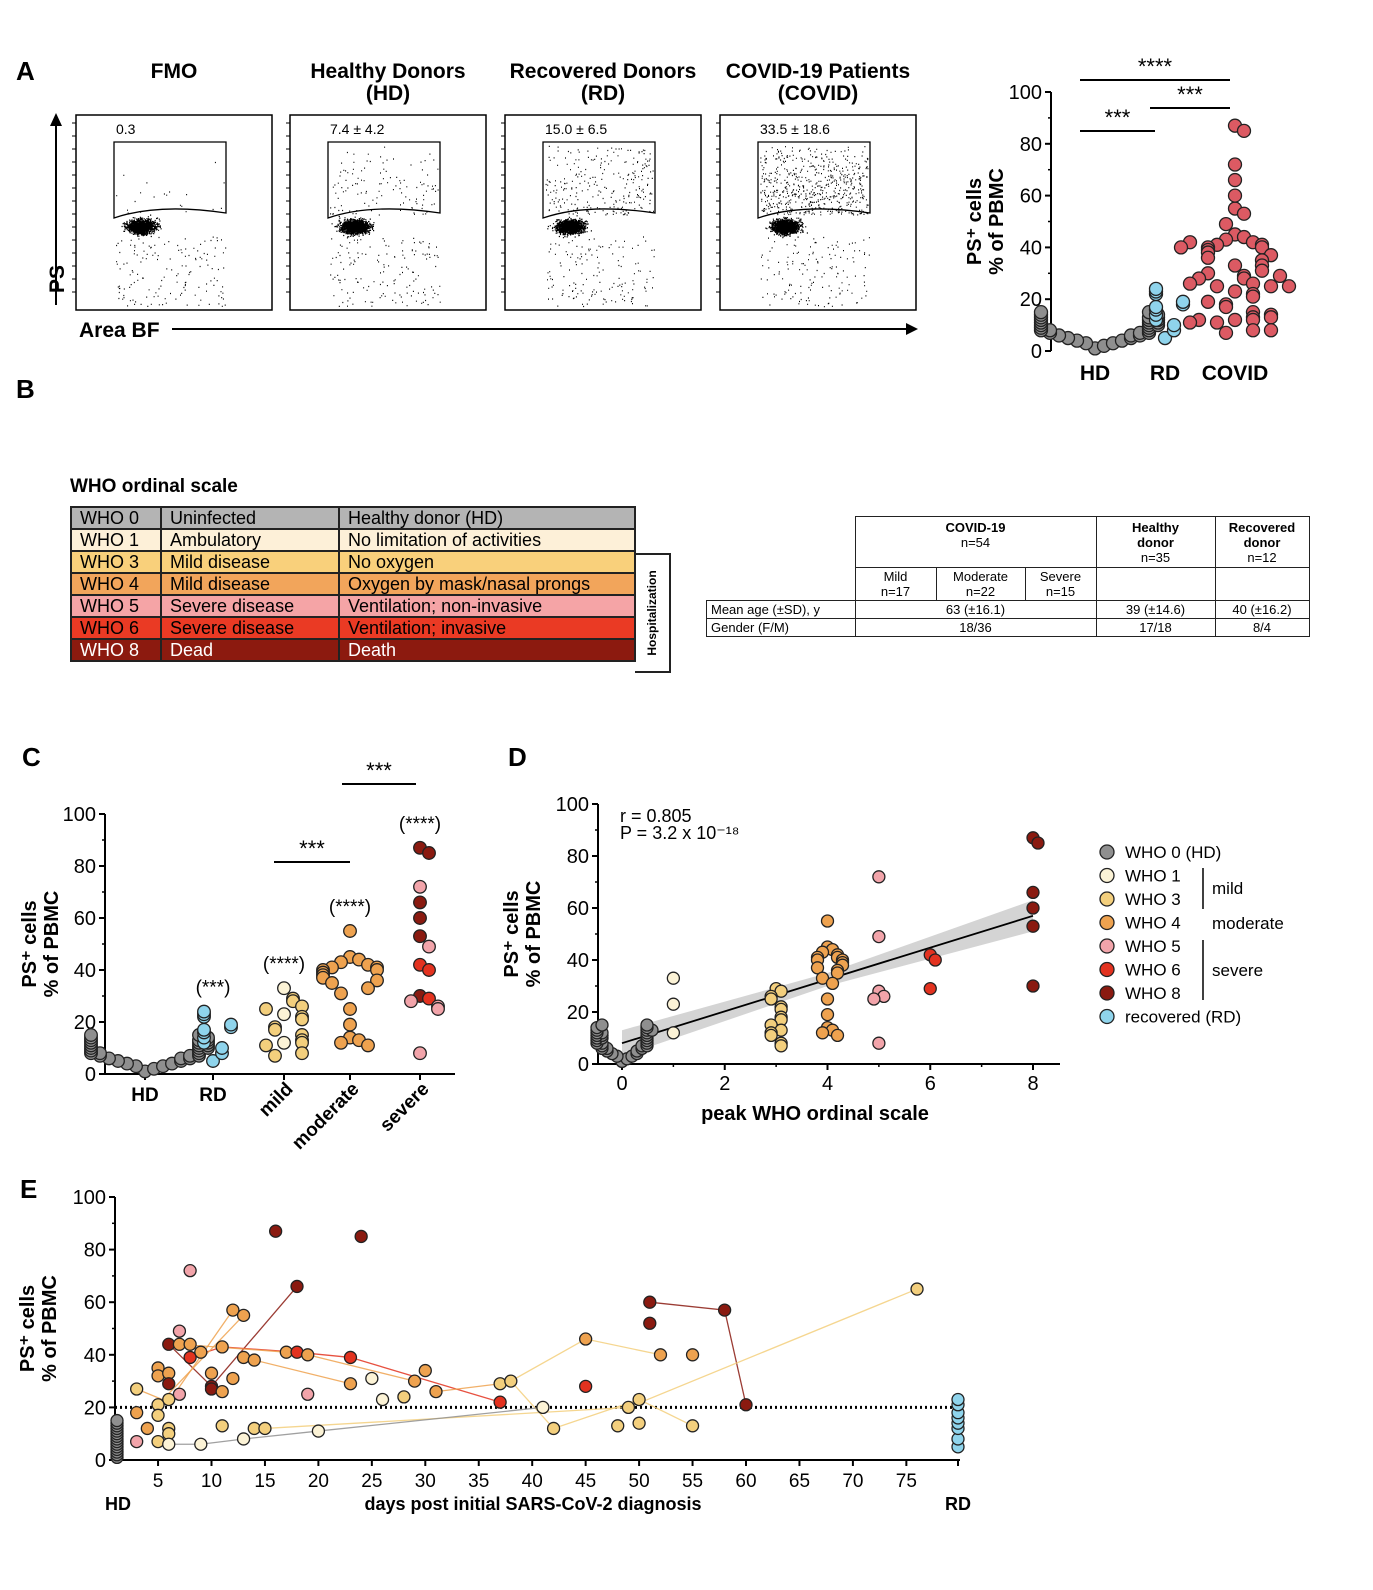 This screenshot has height=1590, width=1373. Describe the element at coordinates (679, 833) in the screenshot. I see `p-value: P = 3.2 x 10⁻¹⁸` at that location.